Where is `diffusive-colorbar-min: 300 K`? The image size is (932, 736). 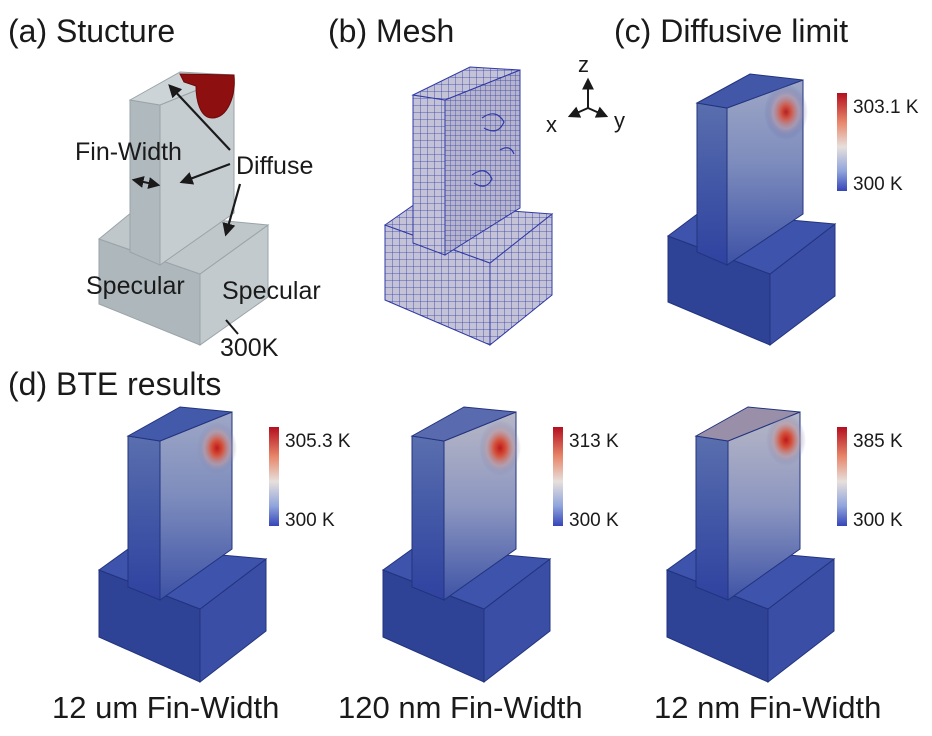
diffusive-colorbar-min: 300 K is located at coordinates (878, 184).